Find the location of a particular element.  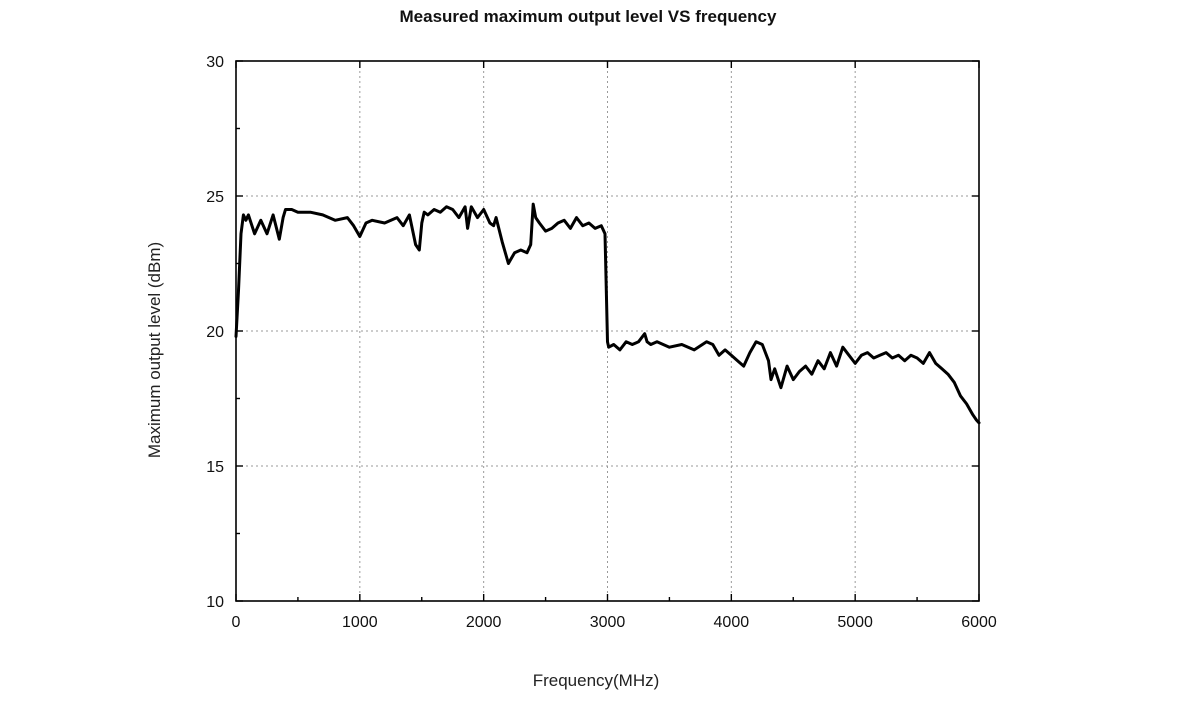

x-tick-label: 3000 is located at coordinates (608, 622).